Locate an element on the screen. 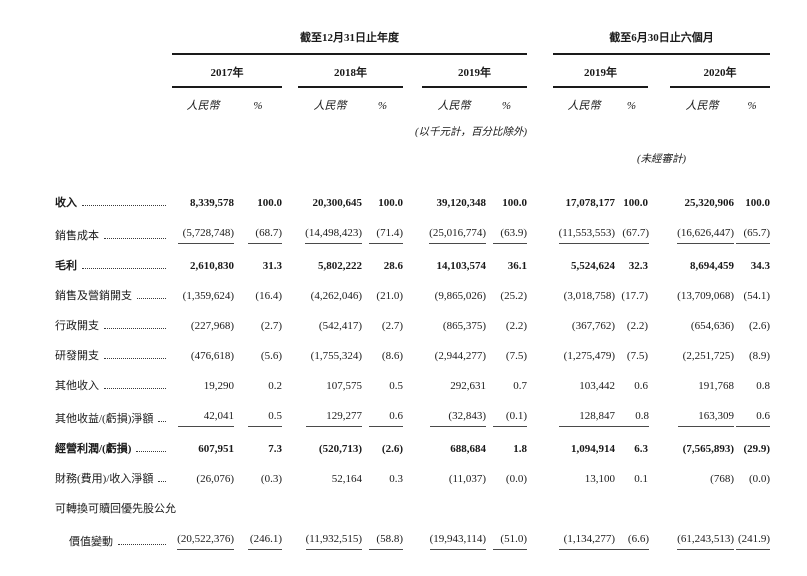  value-text: (16.4) is located at coordinates (268, 296).